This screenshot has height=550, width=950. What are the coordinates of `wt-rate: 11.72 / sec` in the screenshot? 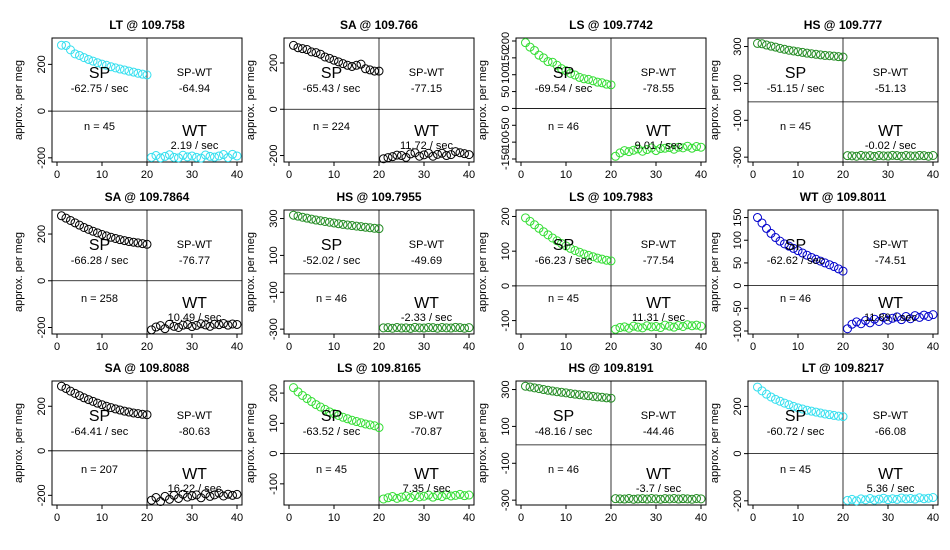 It's located at (426, 146).